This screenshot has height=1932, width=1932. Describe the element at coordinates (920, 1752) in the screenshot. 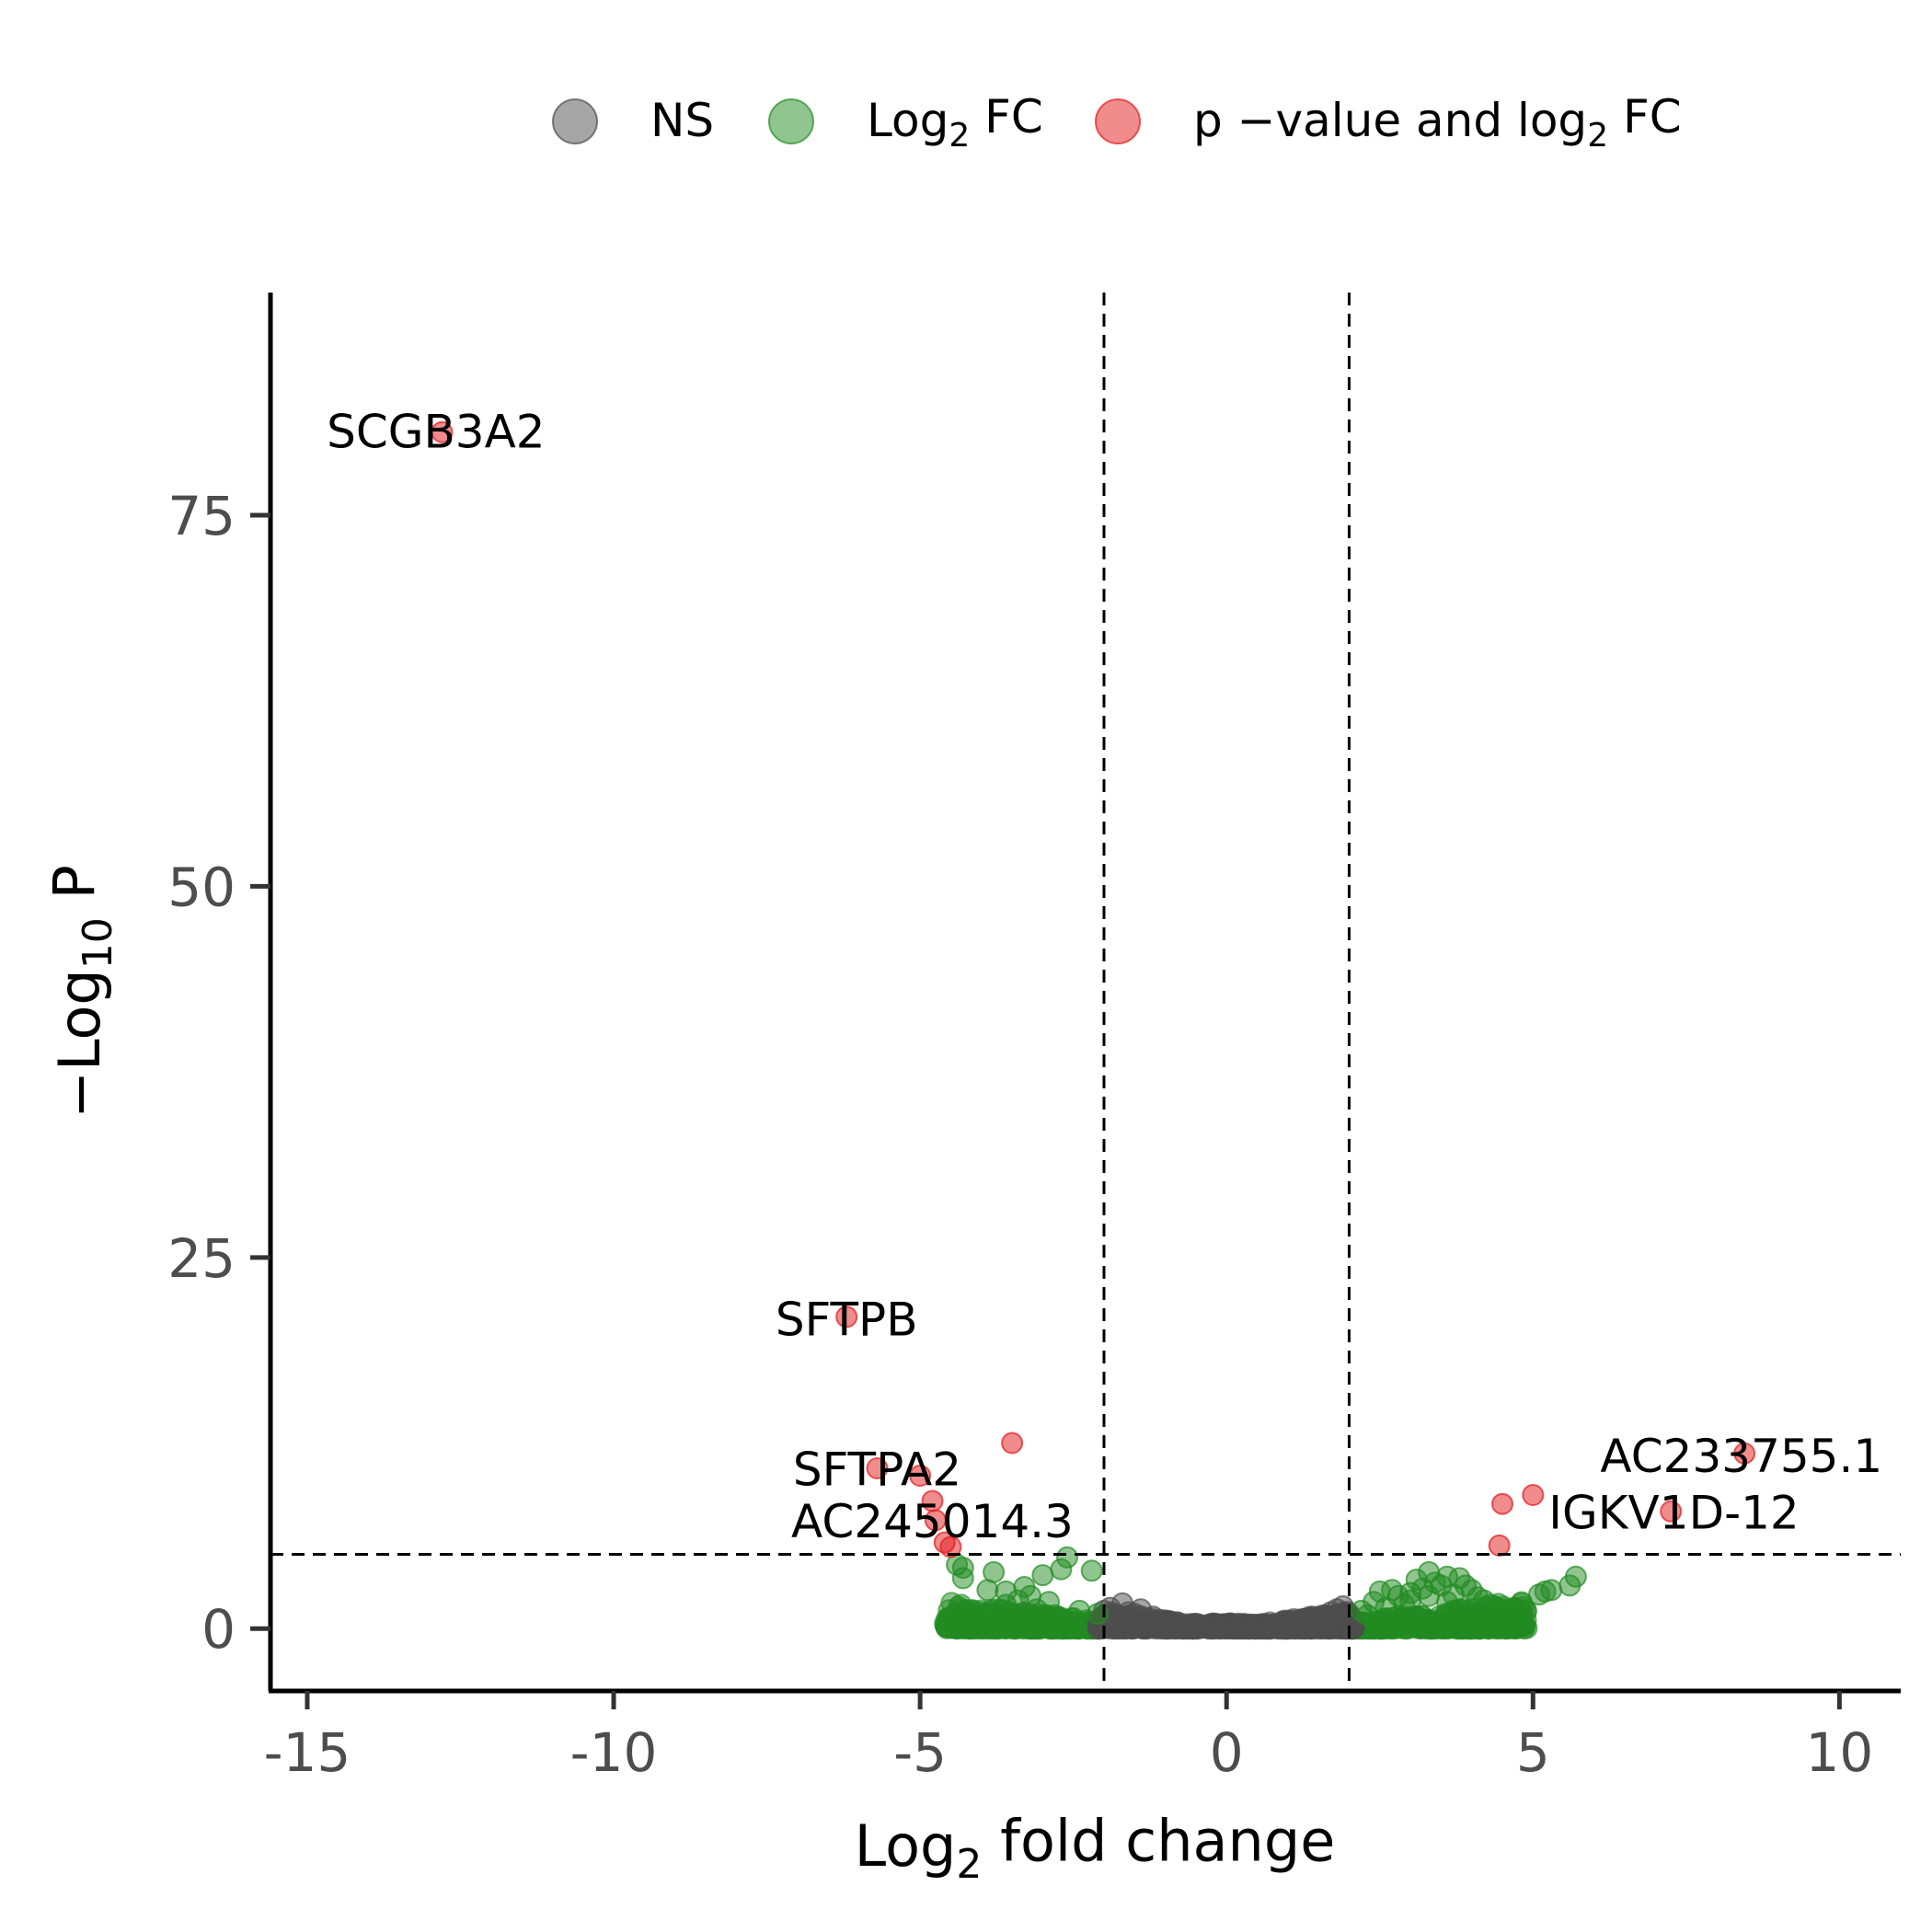

I see `x-tick-label: -5` at that location.